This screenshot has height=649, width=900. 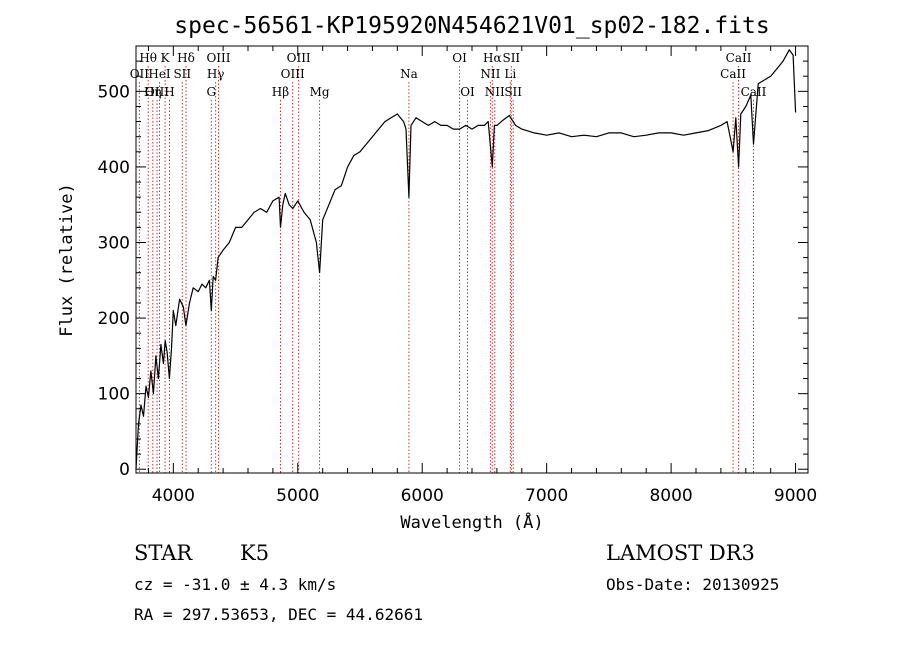 What do you see at coordinates (182, 74) in the screenshot?
I see `marker-label-7: SII` at bounding box center [182, 74].